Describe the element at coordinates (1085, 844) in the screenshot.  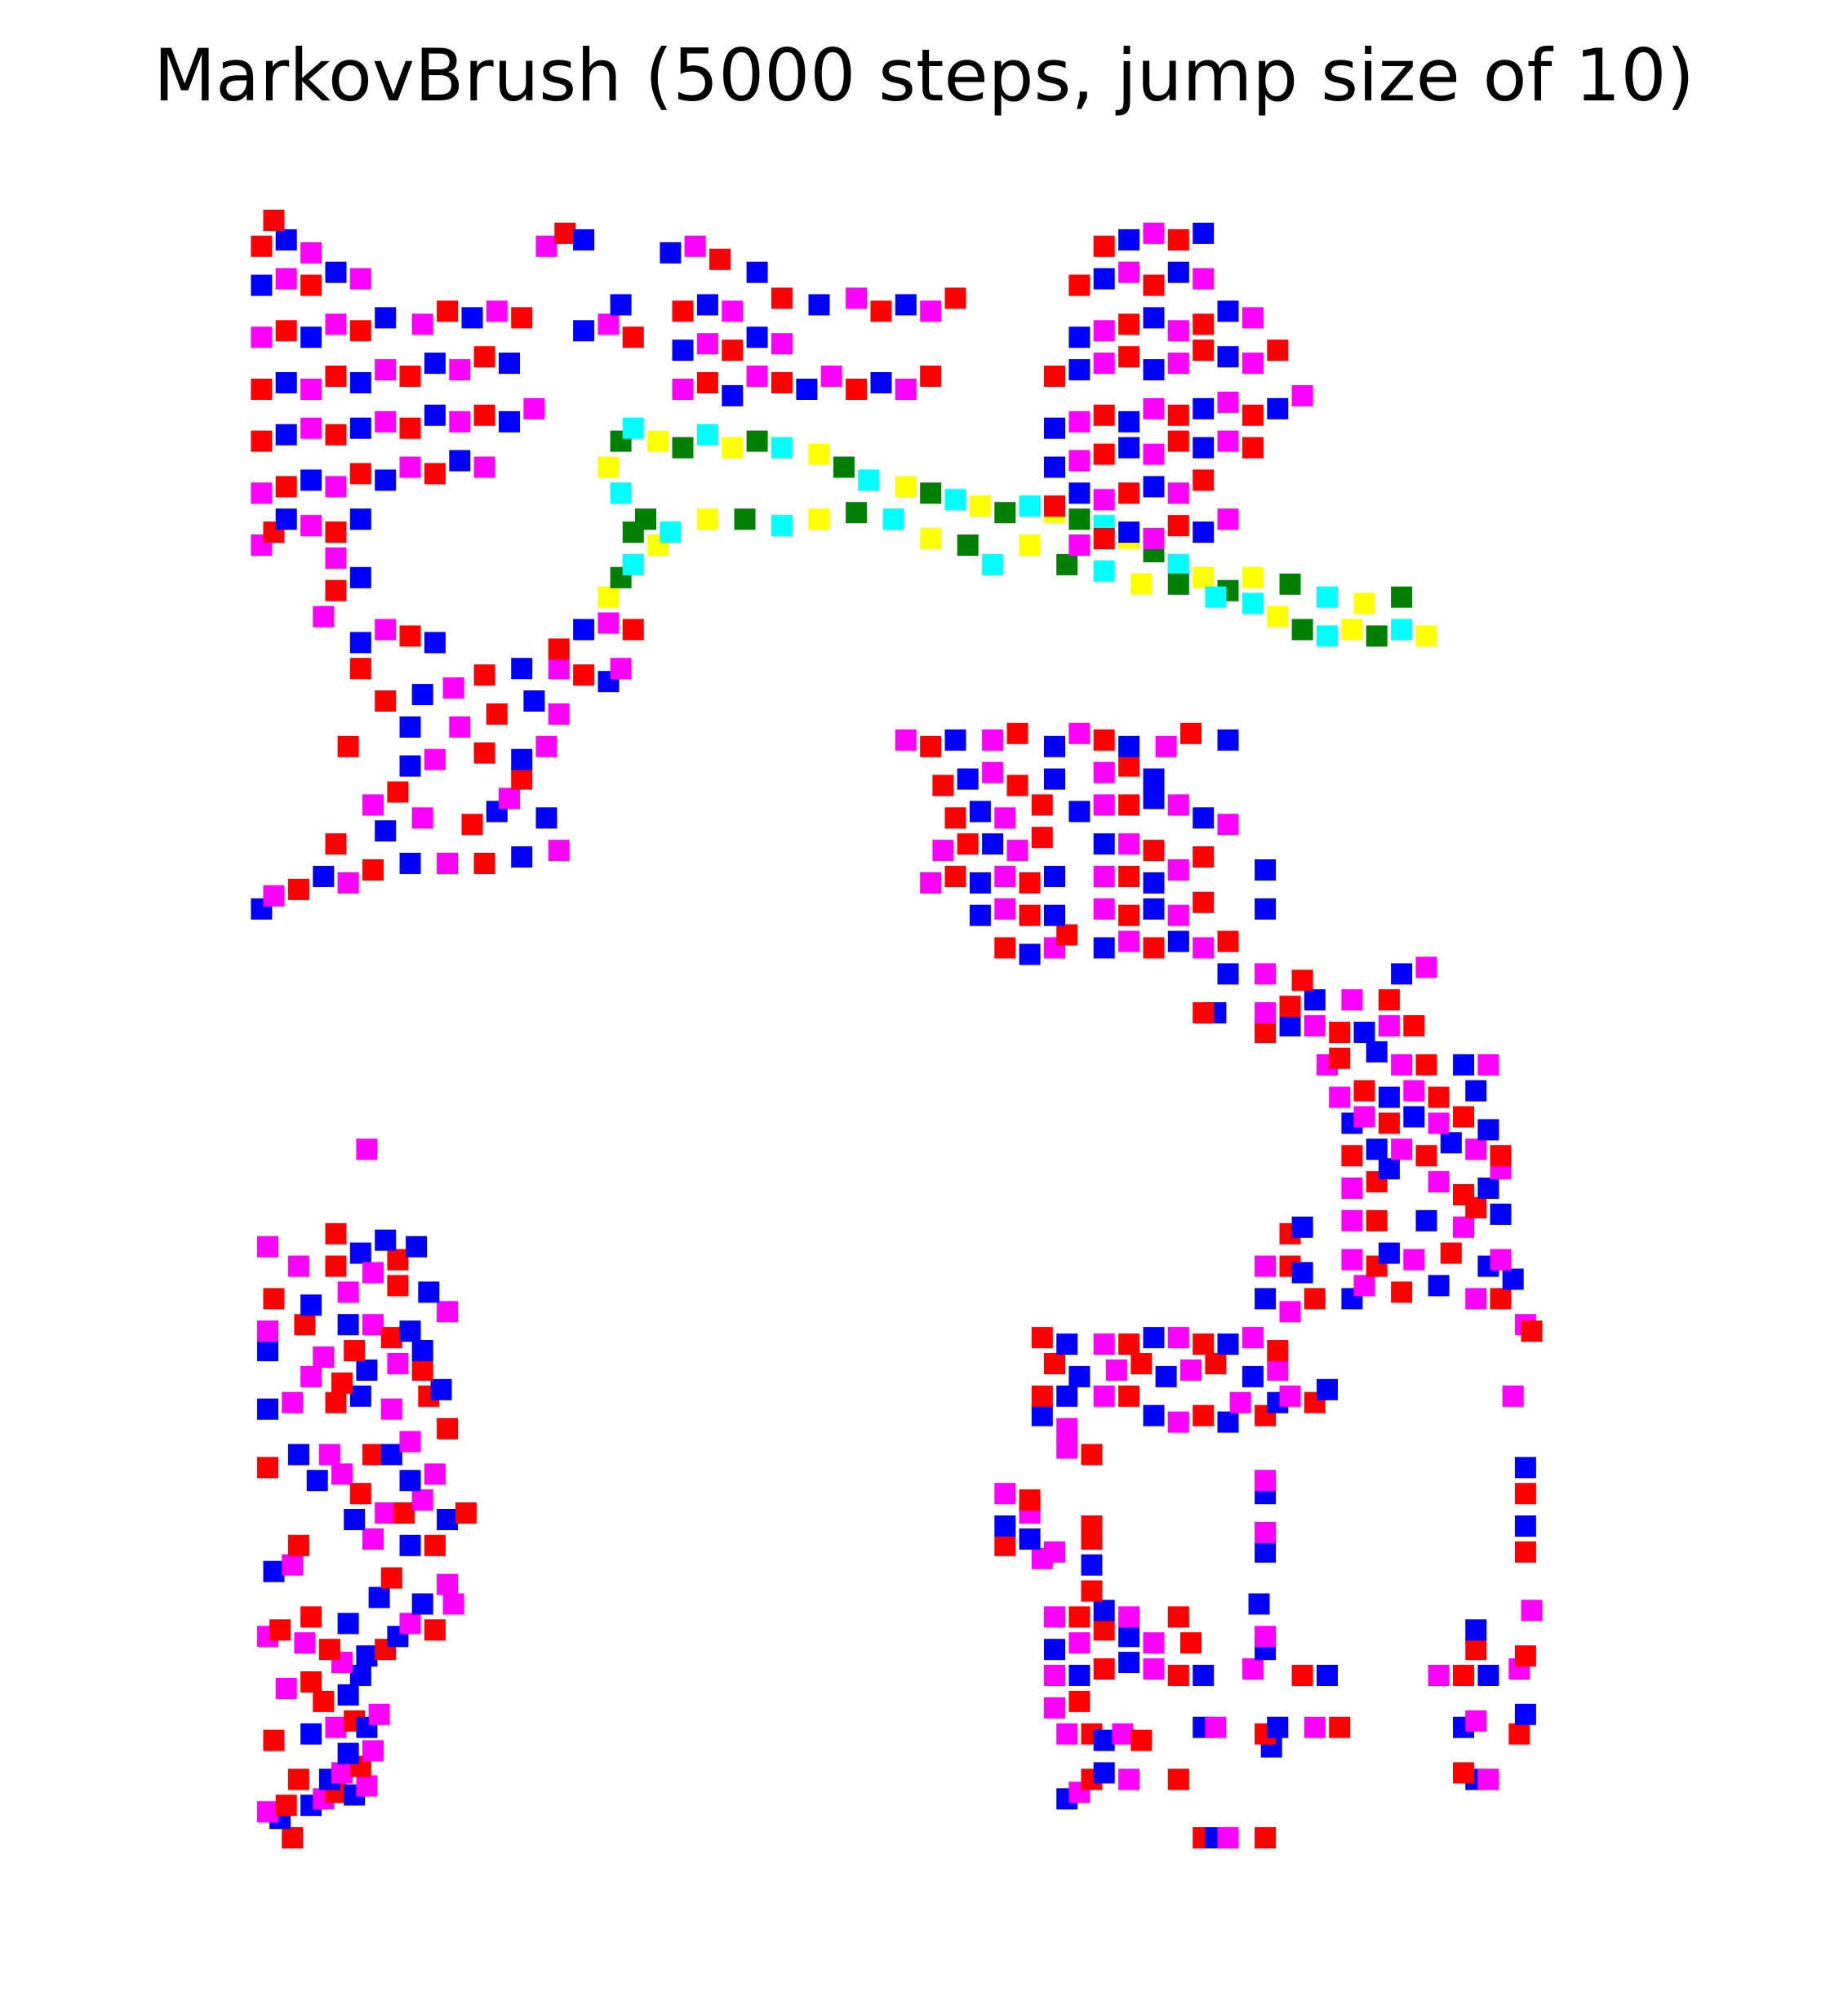
I see `cluster-center-right-mesh` at that location.